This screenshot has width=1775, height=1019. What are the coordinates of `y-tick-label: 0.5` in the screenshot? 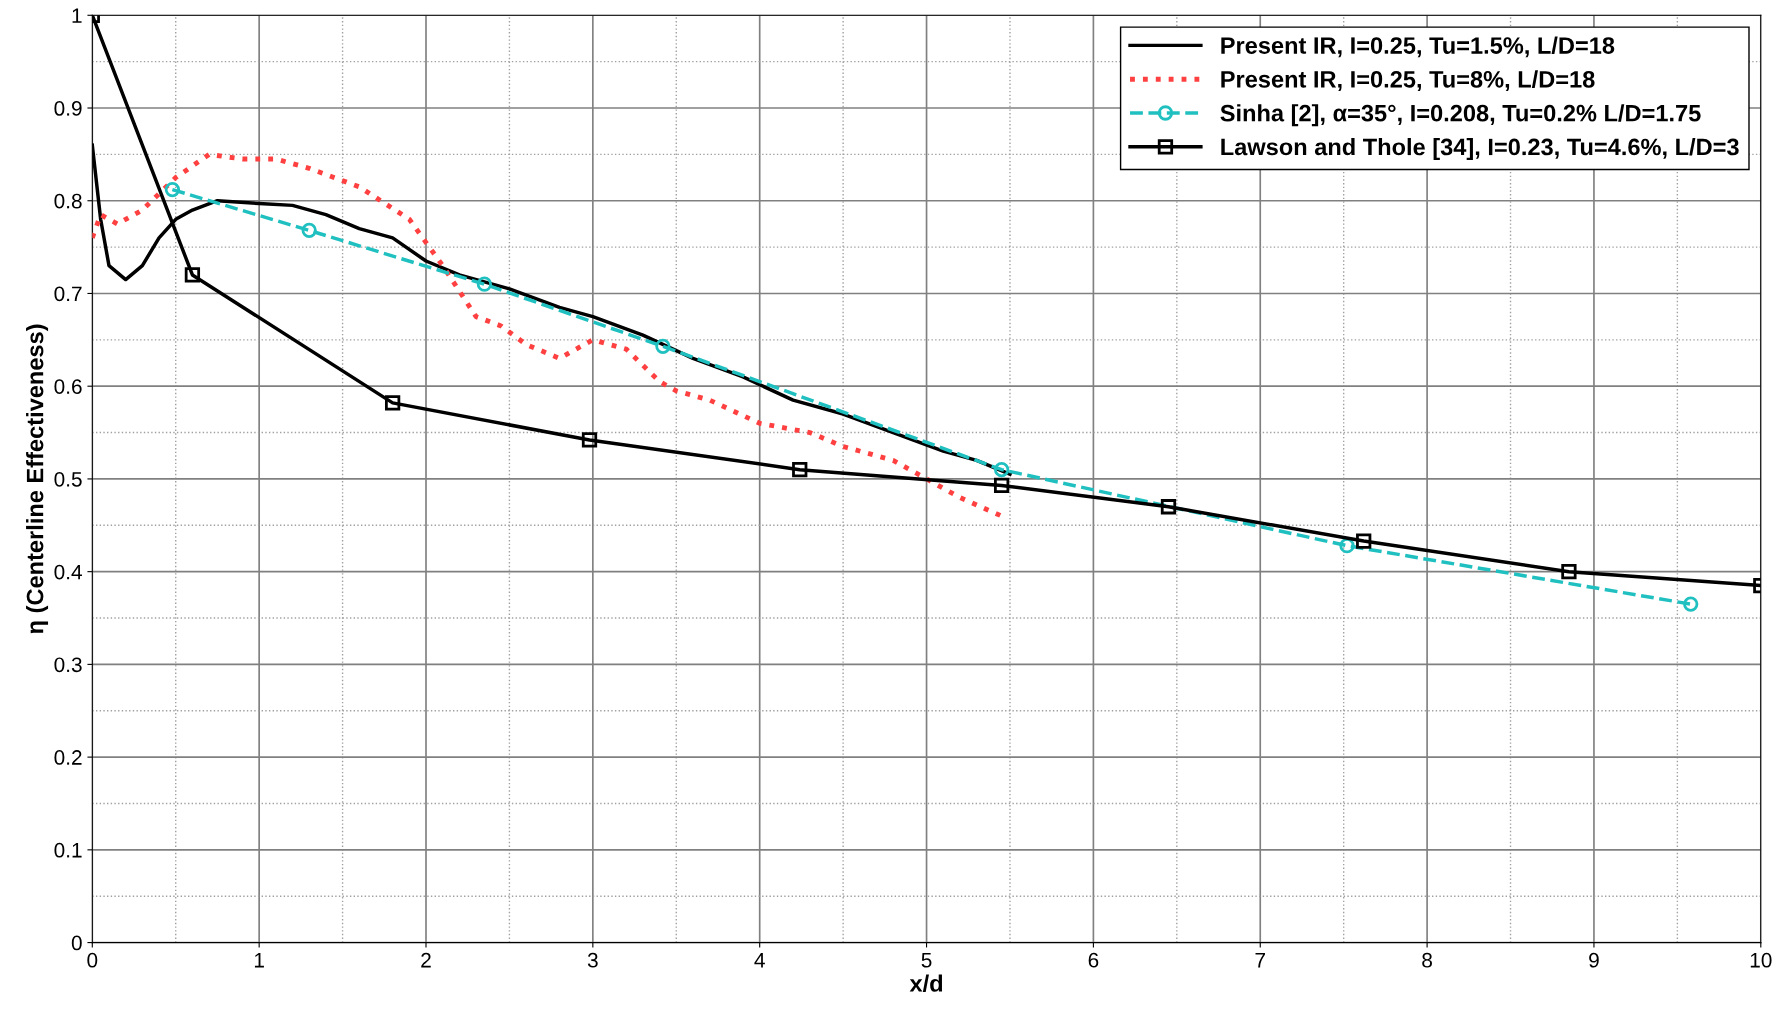 It's located at (68, 479).